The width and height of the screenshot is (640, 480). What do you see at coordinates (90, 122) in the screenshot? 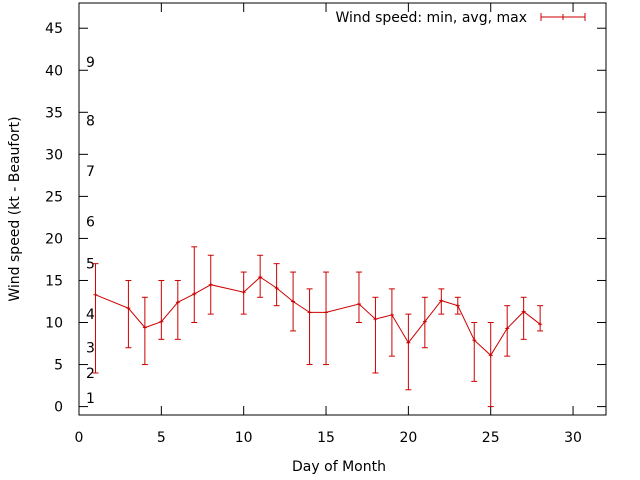
I see `beaufort-label: 8` at bounding box center [90, 122].